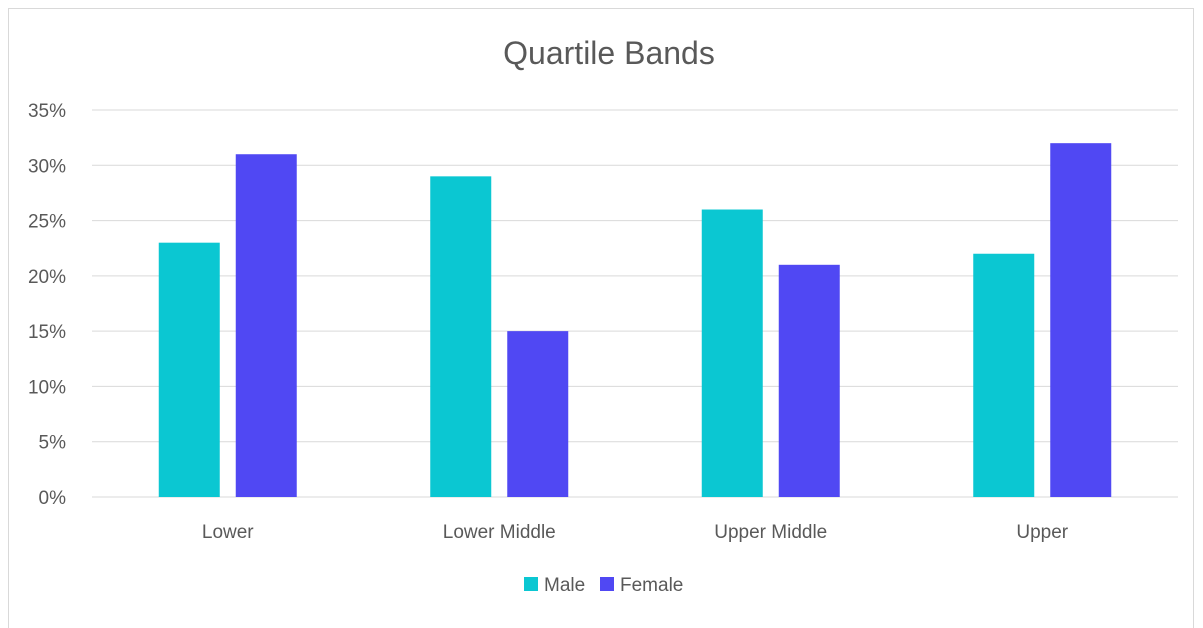  Describe the element at coordinates (531, 584) in the screenshot. I see `legend-swatch-male` at that location.